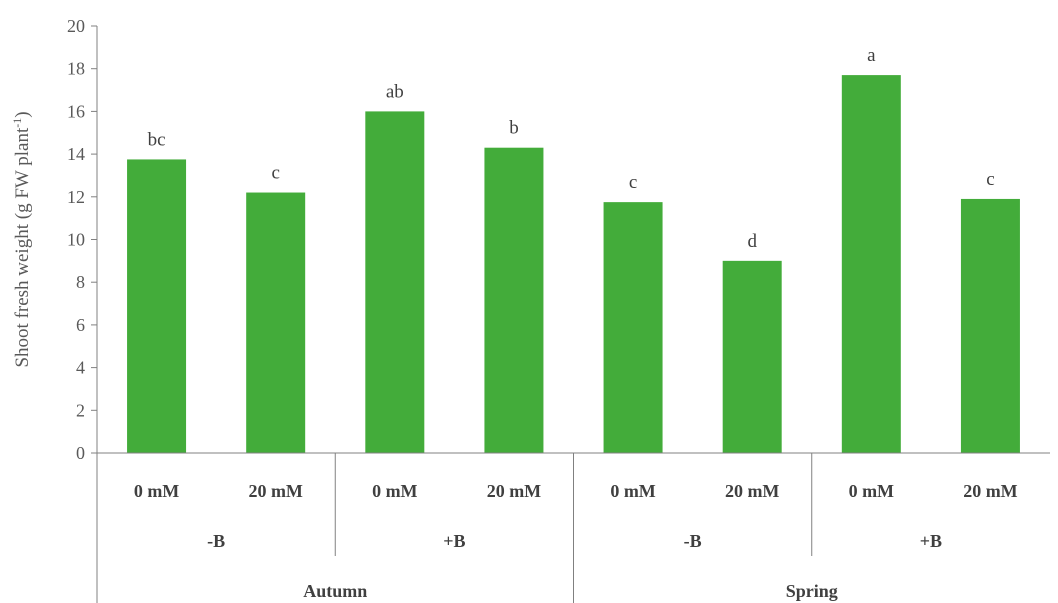 Image resolution: width=1058 pixels, height=603 pixels. Describe the element at coordinates (76, 154) in the screenshot. I see `y-tick-label: 14` at that location.